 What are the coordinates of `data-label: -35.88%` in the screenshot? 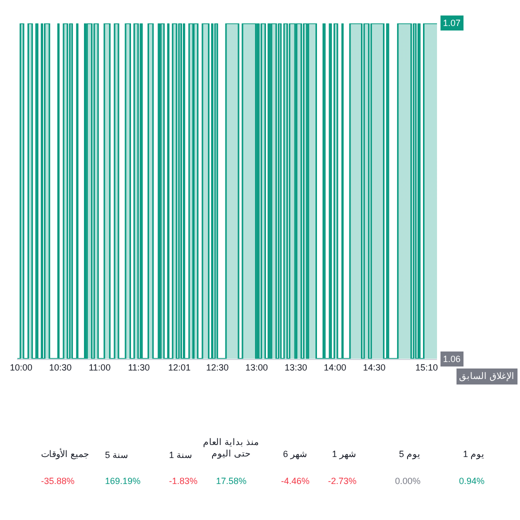 It's located at (58, 481).